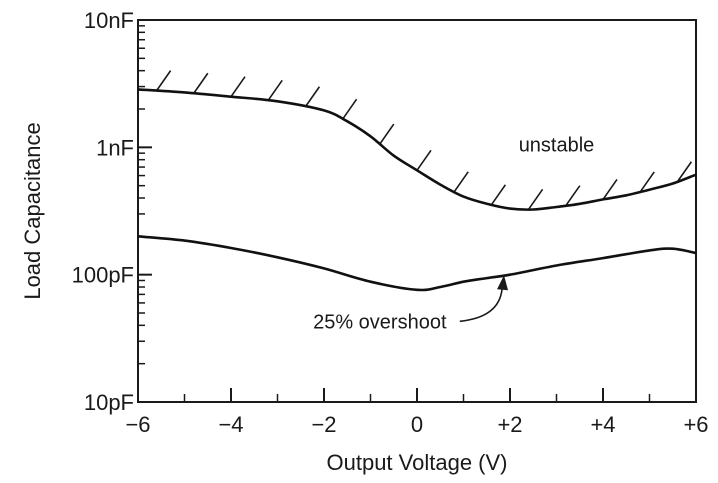 The image size is (718, 483). I want to click on minor-ticks, so click(141, 195).